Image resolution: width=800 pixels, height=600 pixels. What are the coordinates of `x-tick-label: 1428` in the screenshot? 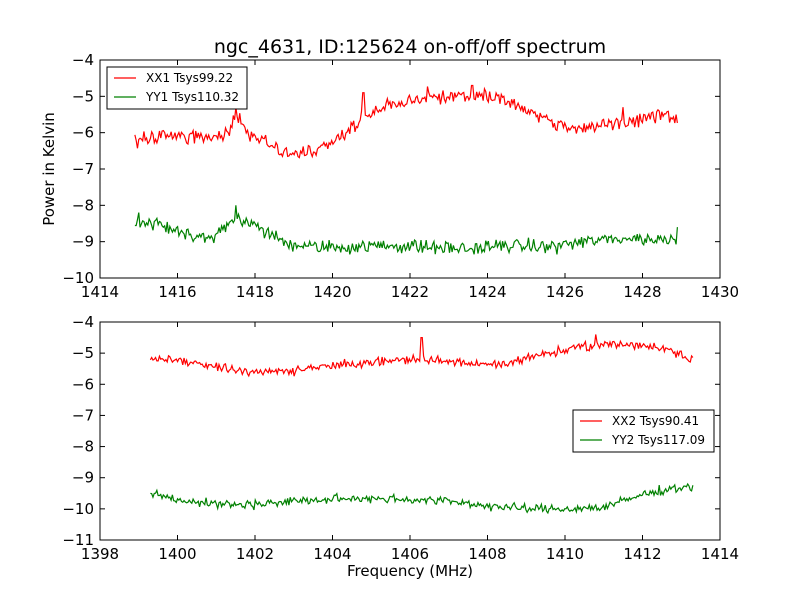 It's located at (642, 292).